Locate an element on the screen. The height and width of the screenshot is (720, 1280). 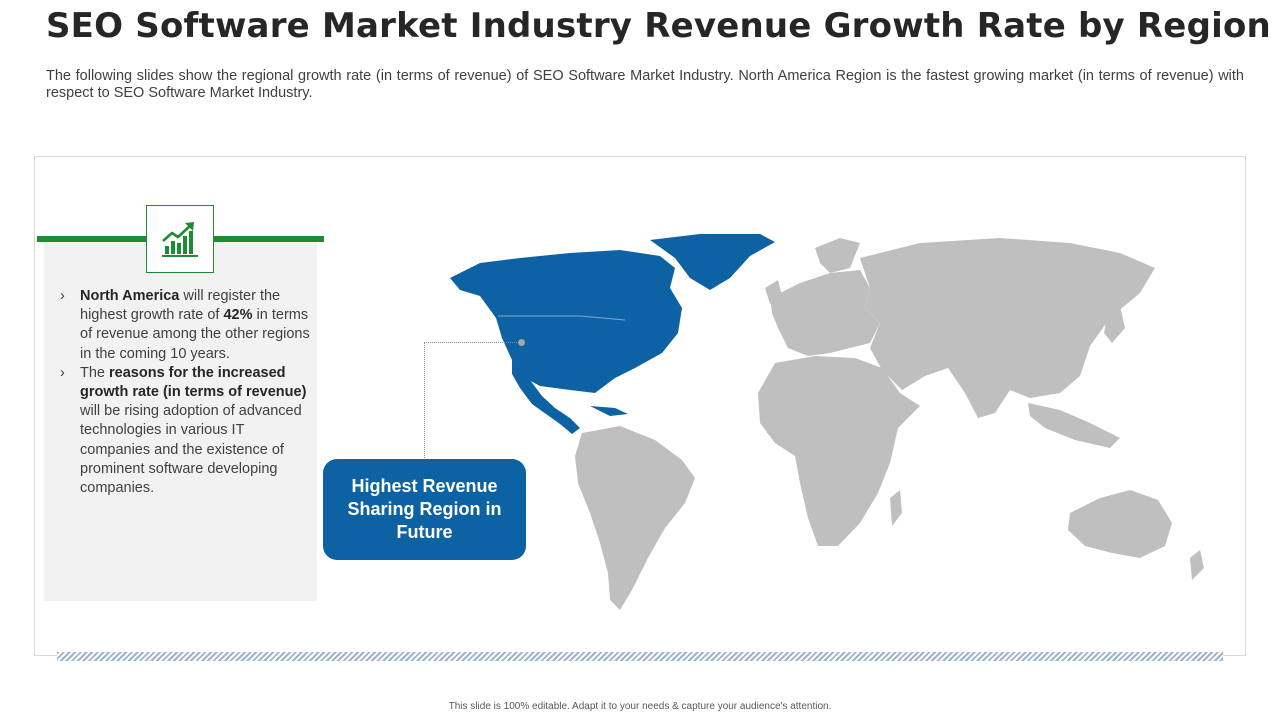
map-region-madagascar is located at coordinates (896, 508).